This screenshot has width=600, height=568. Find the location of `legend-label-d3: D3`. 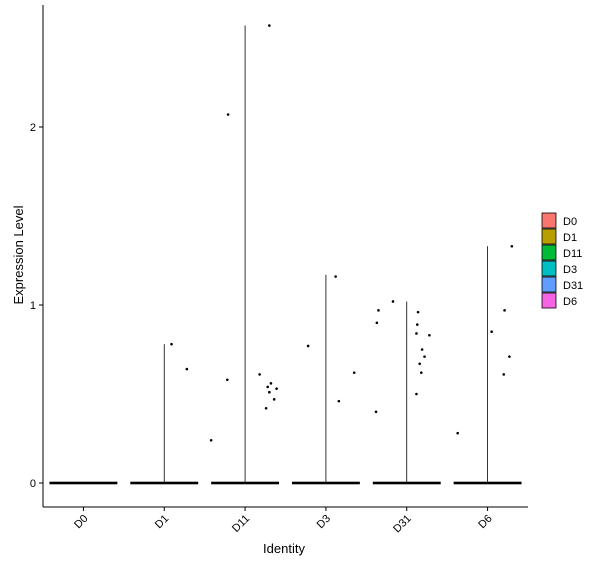

legend-label-d3: D3 is located at coordinates (570, 270).